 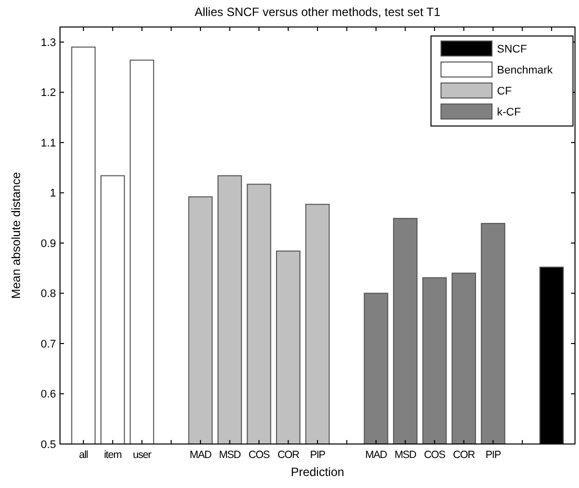 What do you see at coordinates (113, 455) in the screenshot?
I see `x-tick-label: item` at bounding box center [113, 455].